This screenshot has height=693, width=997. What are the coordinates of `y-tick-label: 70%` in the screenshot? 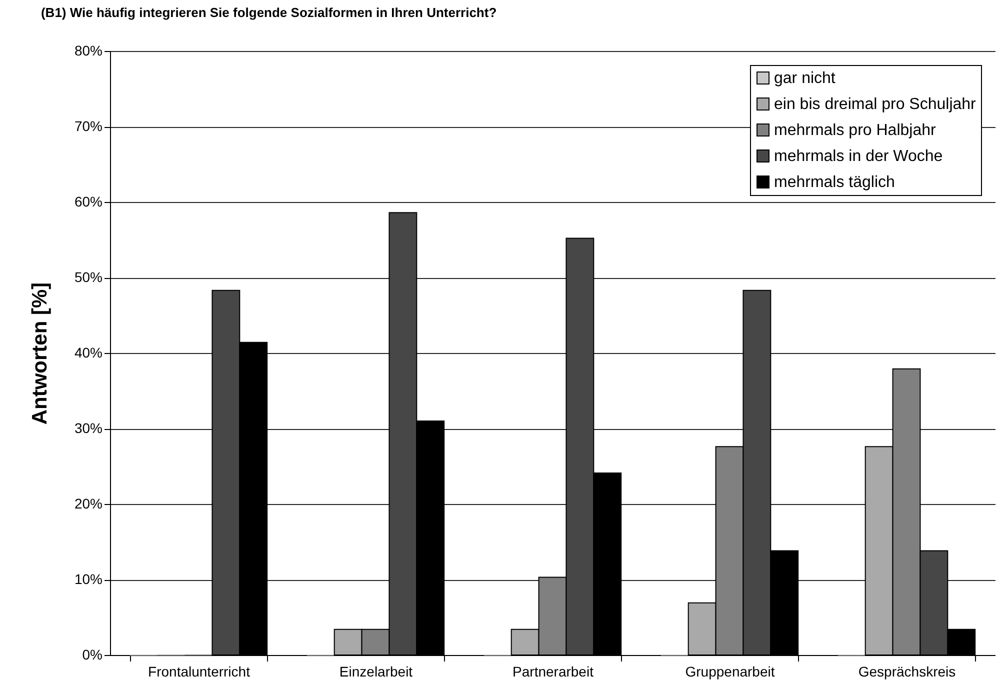 It's located at (88, 126).